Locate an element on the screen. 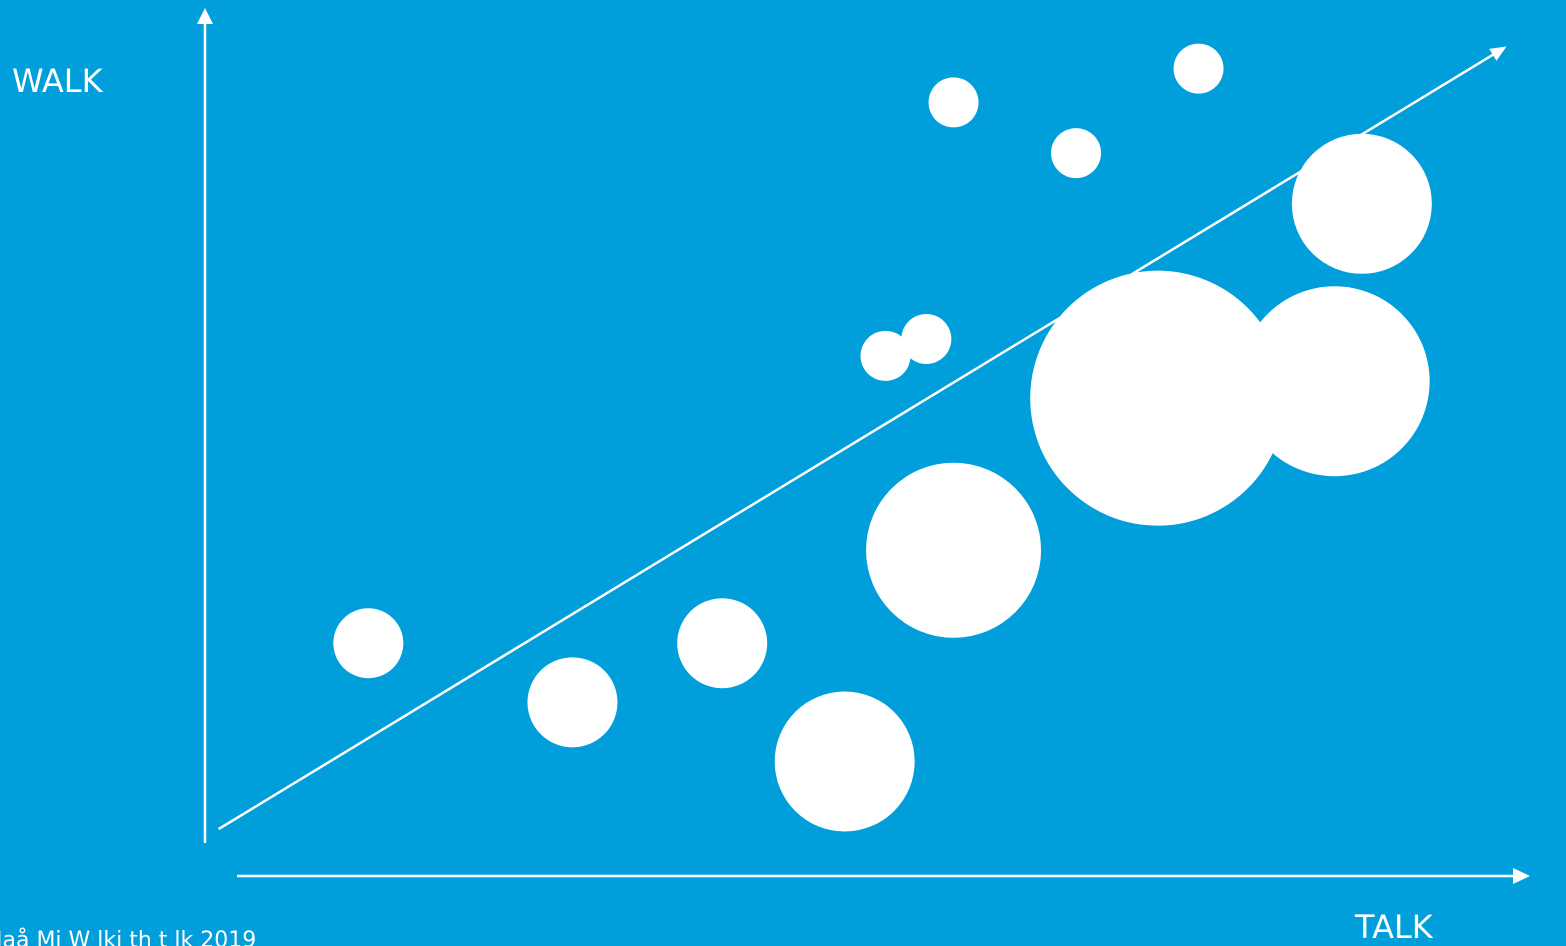  source-footer: Jaå Mi W lki th t lk 2019 is located at coordinates (128, 937).